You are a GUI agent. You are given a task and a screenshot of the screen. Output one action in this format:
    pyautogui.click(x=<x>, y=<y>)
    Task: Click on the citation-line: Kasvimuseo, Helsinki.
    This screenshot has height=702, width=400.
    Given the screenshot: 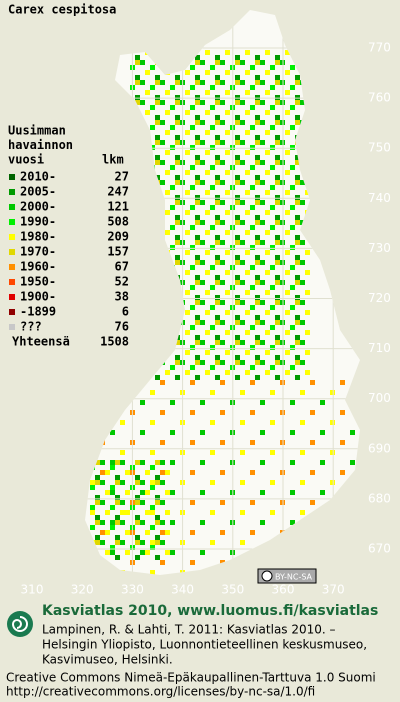 What is the action you would take?
    pyautogui.click(x=107, y=660)
    